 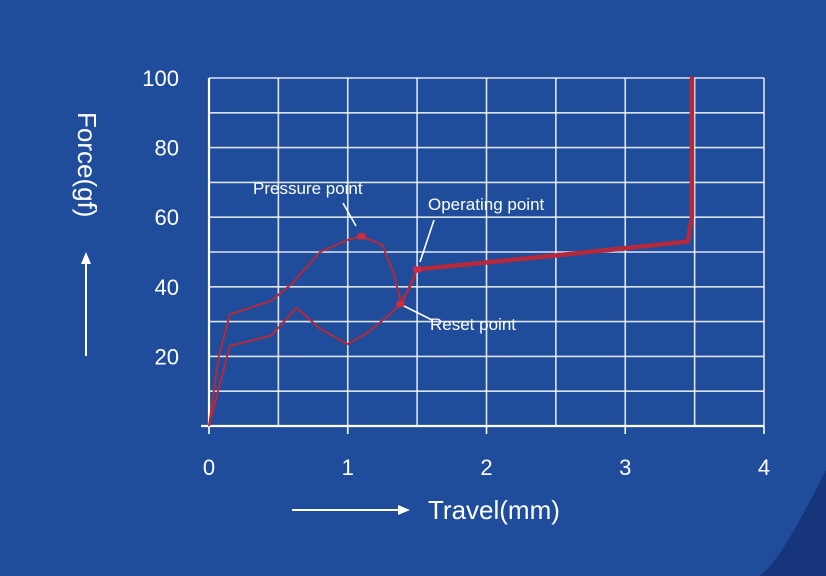 I want to click on x-axis-arrow-icon, so click(x=404, y=510).